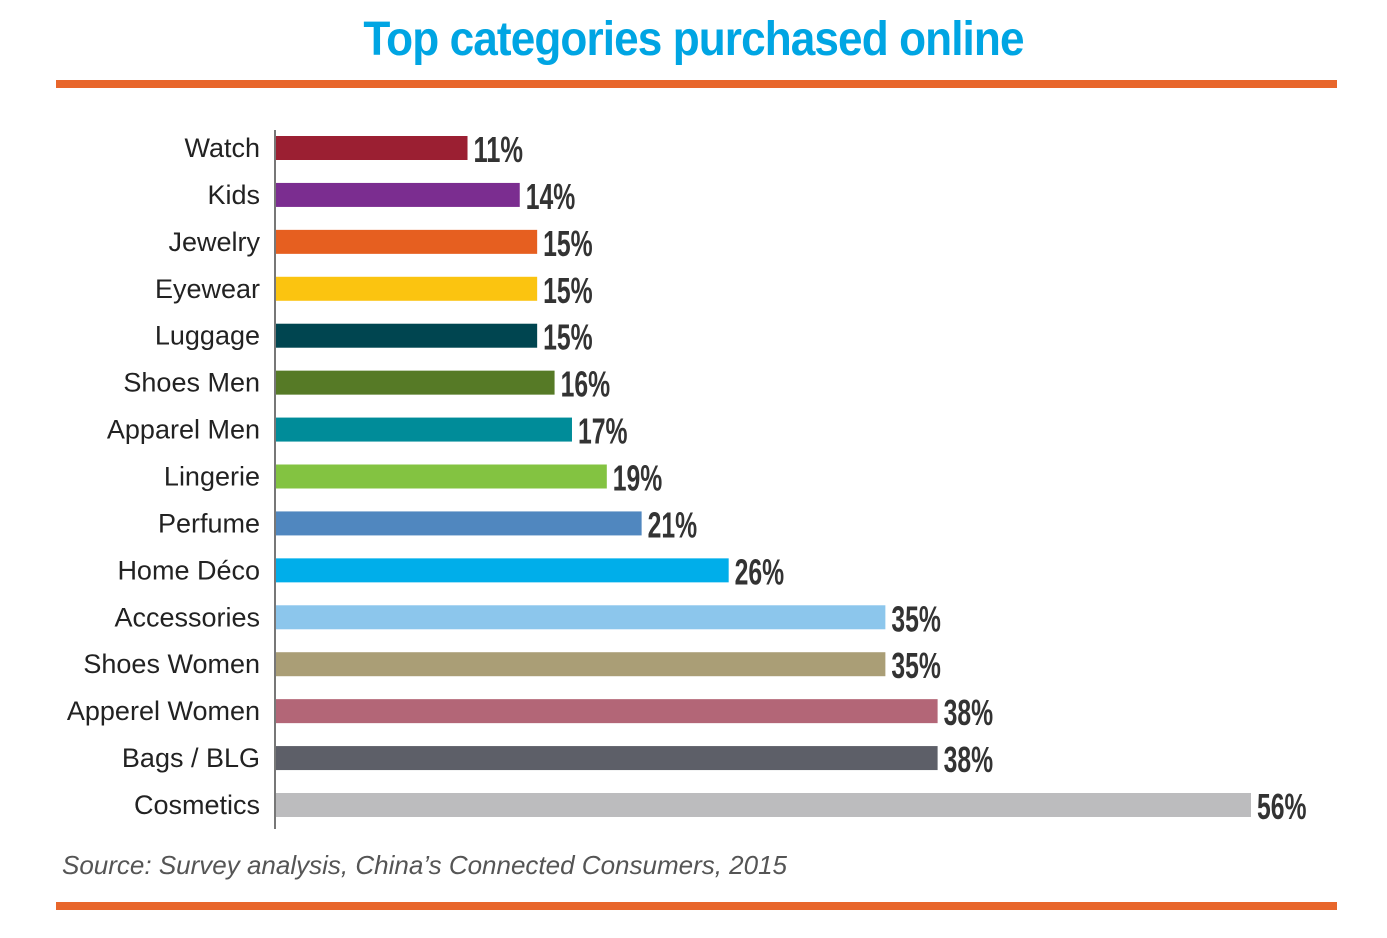 The width and height of the screenshot is (1387, 938). What do you see at coordinates (372, 148) in the screenshot?
I see `bar-watch` at bounding box center [372, 148].